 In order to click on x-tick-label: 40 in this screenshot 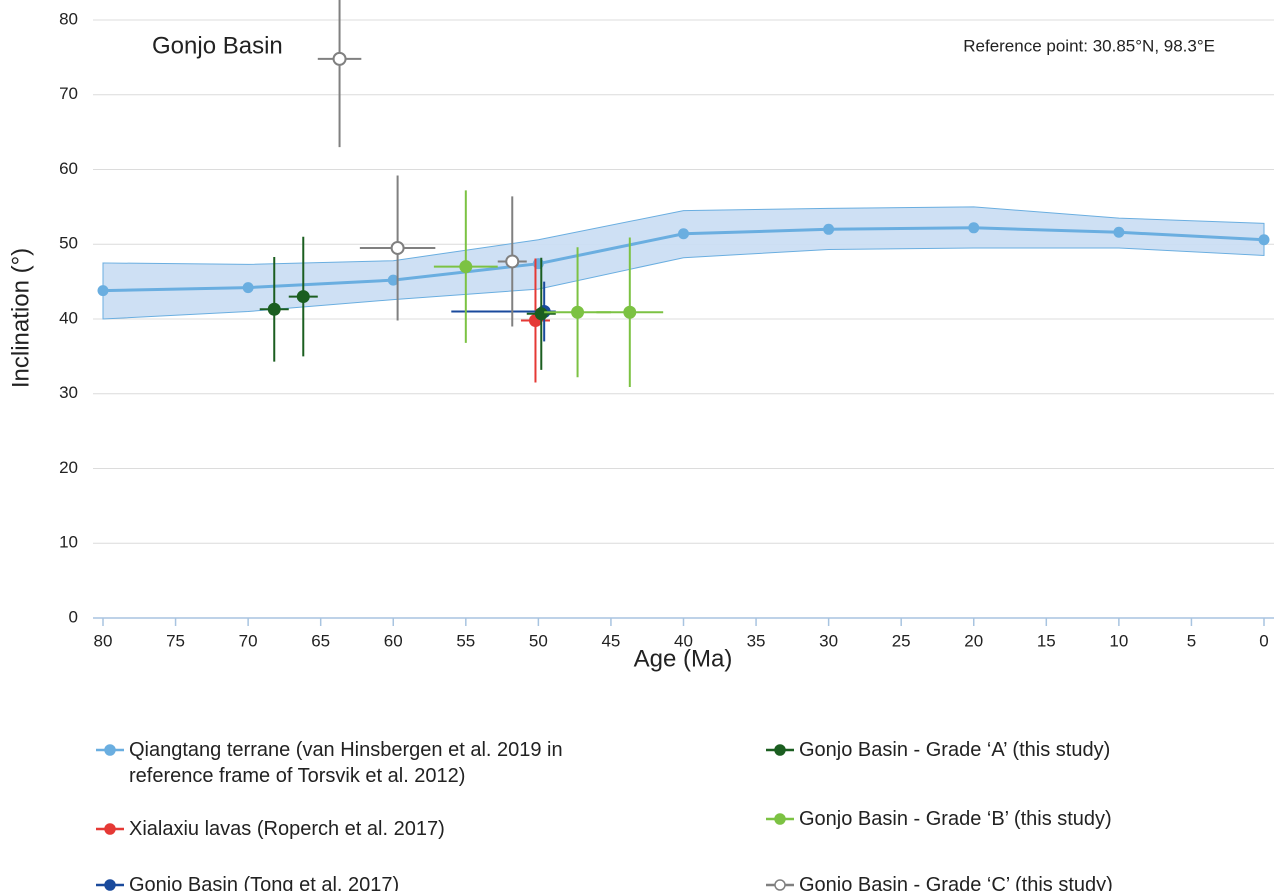, I will do `click(683, 640)`.